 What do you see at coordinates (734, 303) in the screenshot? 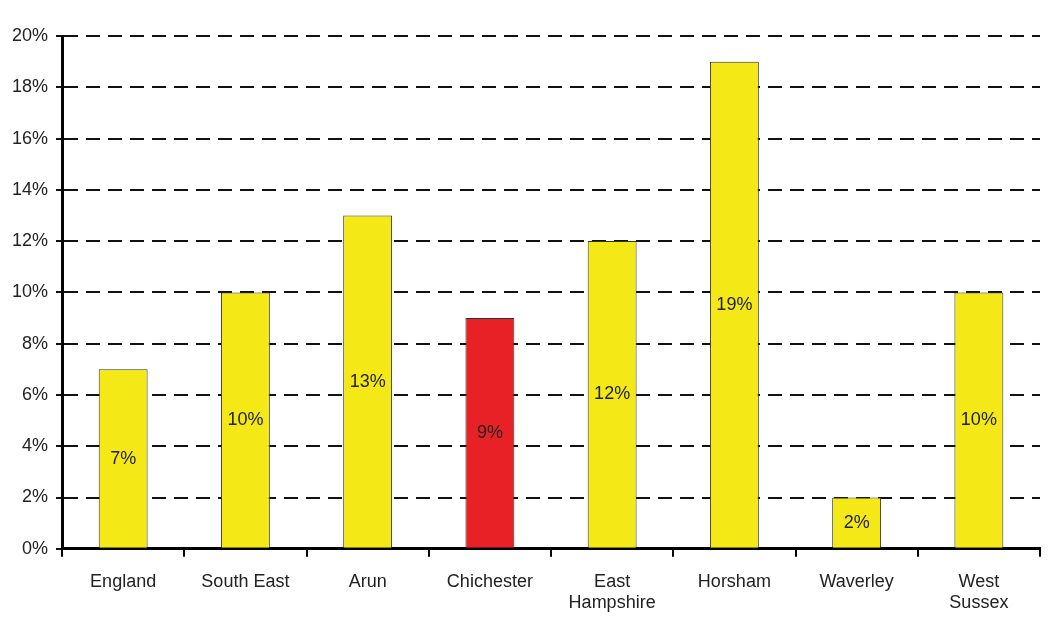
I see `data-label: 19%` at bounding box center [734, 303].